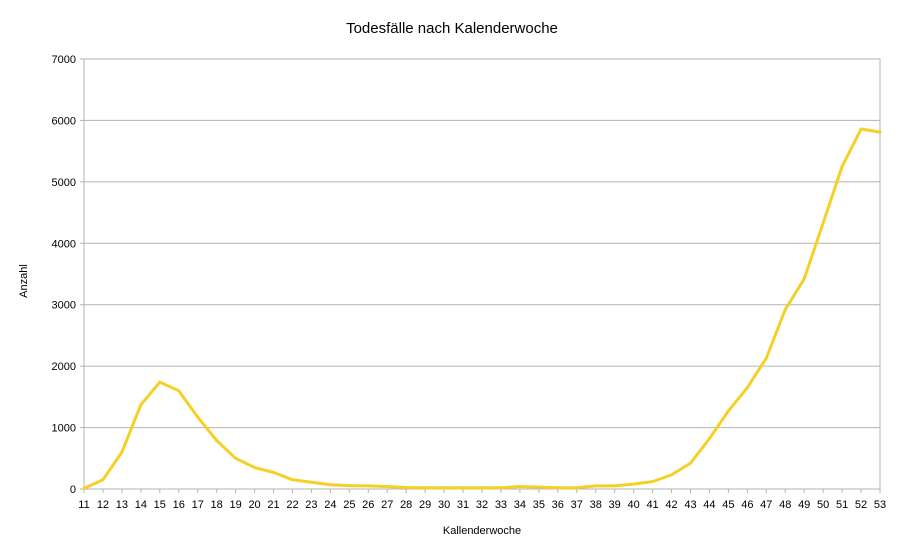  Describe the element at coordinates (861, 505) in the screenshot. I see `x-tick-label: 52` at that location.